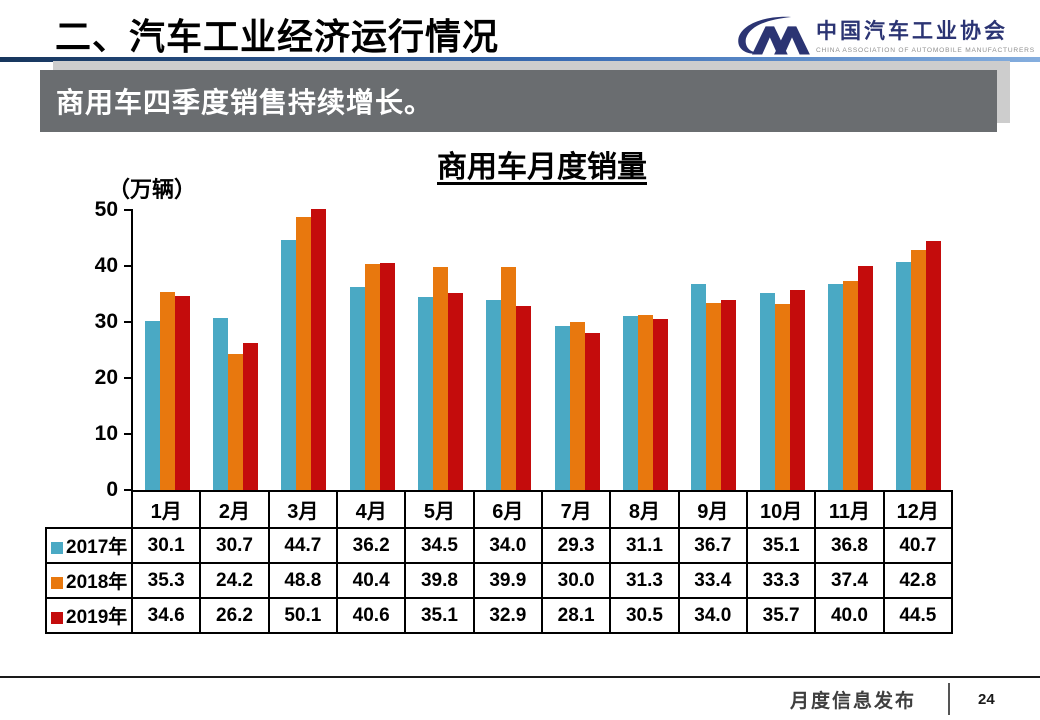 Image resolution: width=1040 pixels, height=720 pixels. Describe the element at coordinates (699, 387) in the screenshot. I see `bar-2017年-9月` at that location.